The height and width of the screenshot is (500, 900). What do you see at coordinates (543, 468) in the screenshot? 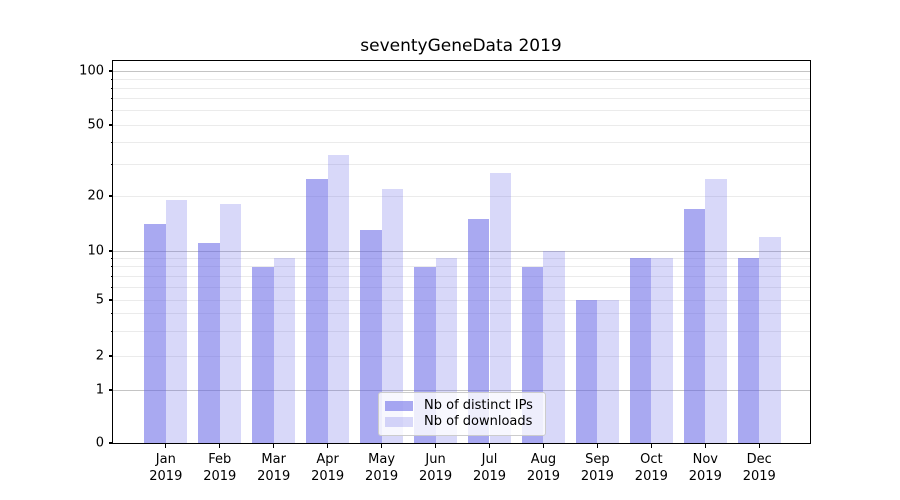
I see `x-tick-label-aug: Aug 2019` at bounding box center [543, 468].